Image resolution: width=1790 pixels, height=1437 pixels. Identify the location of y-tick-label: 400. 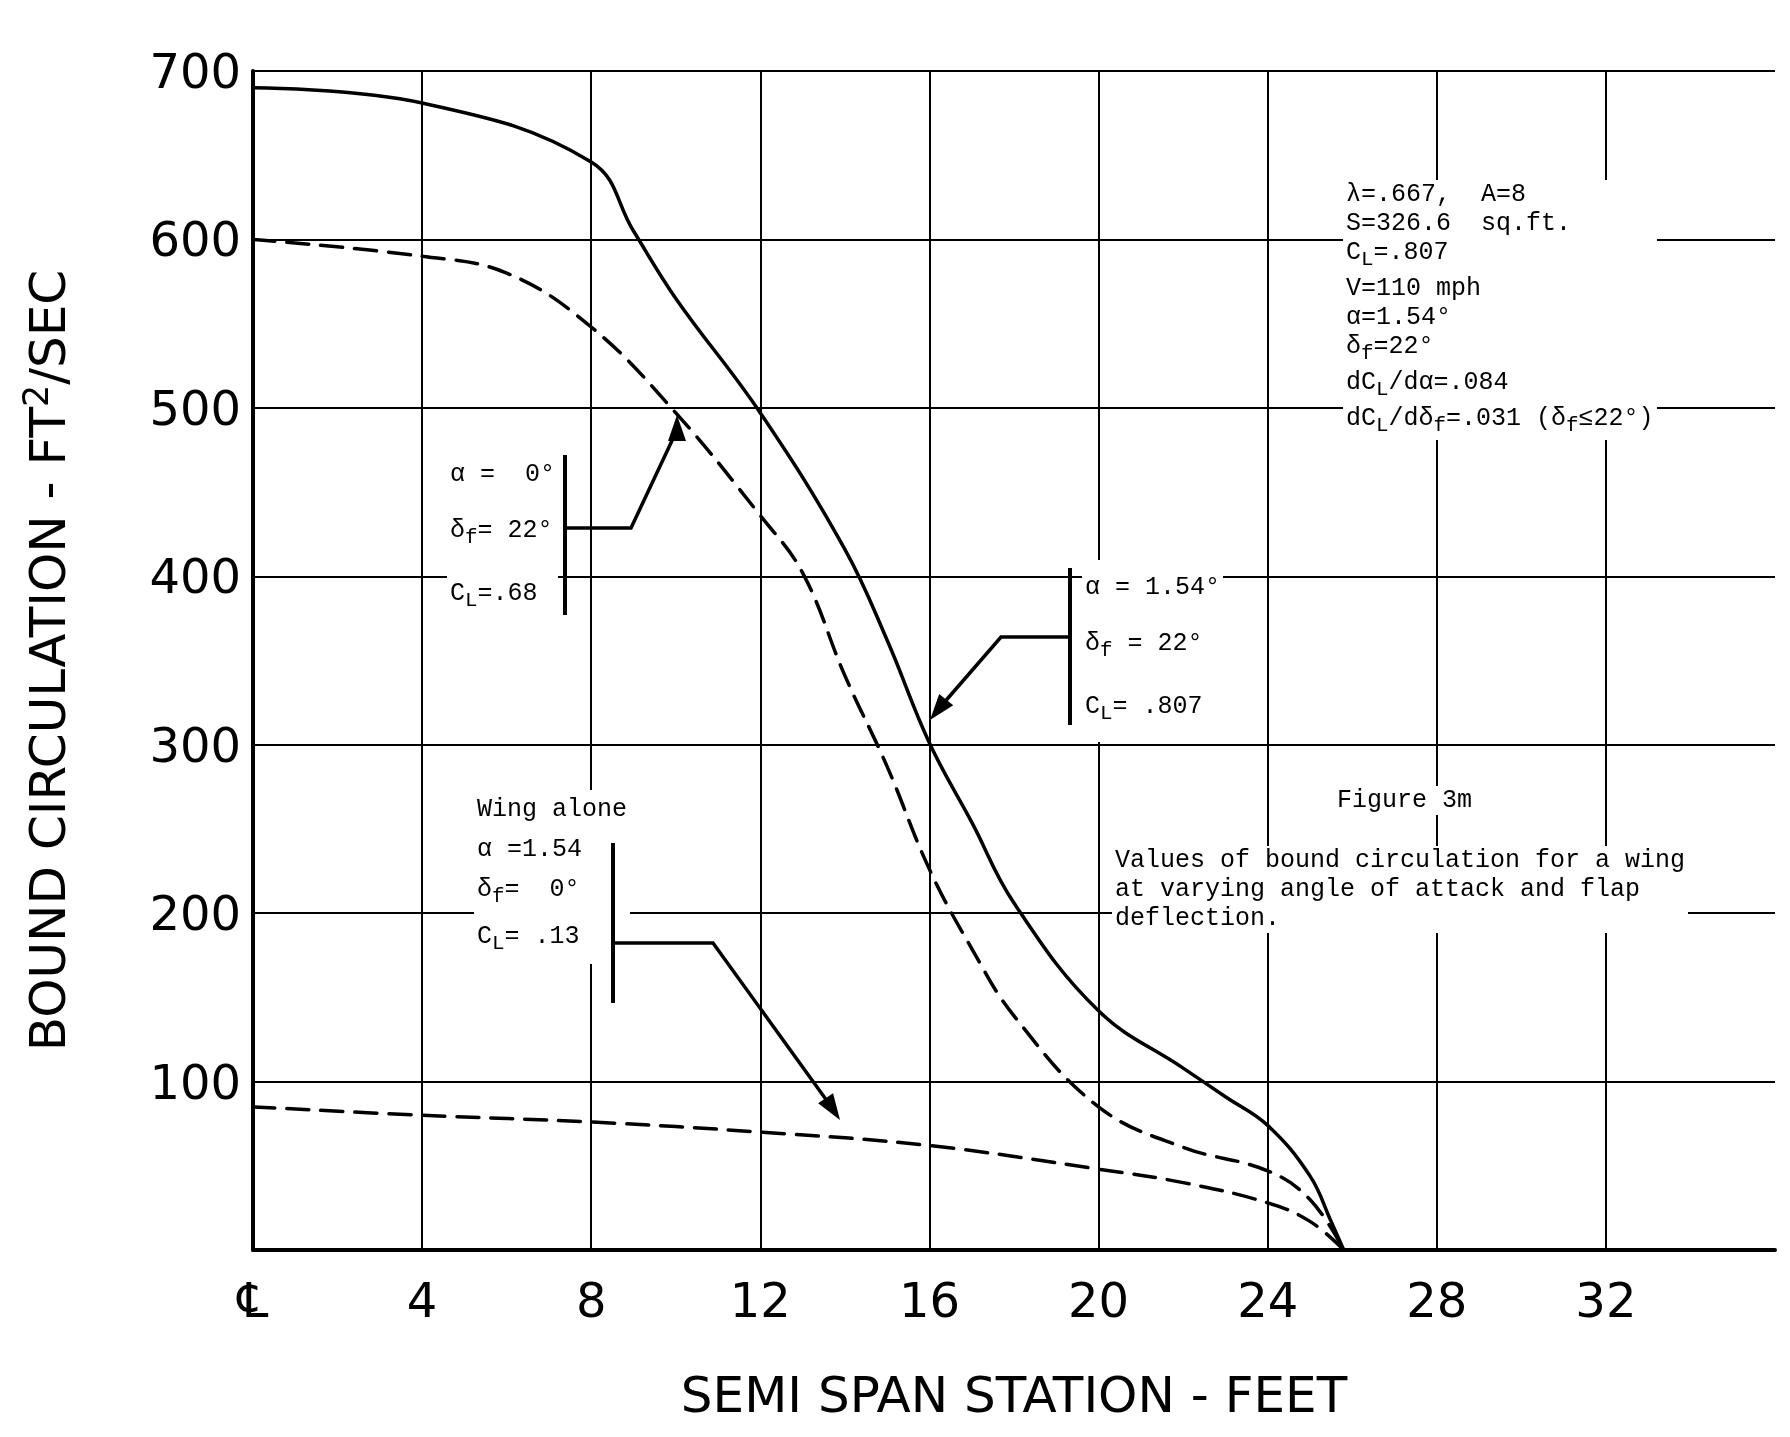
(195, 576).